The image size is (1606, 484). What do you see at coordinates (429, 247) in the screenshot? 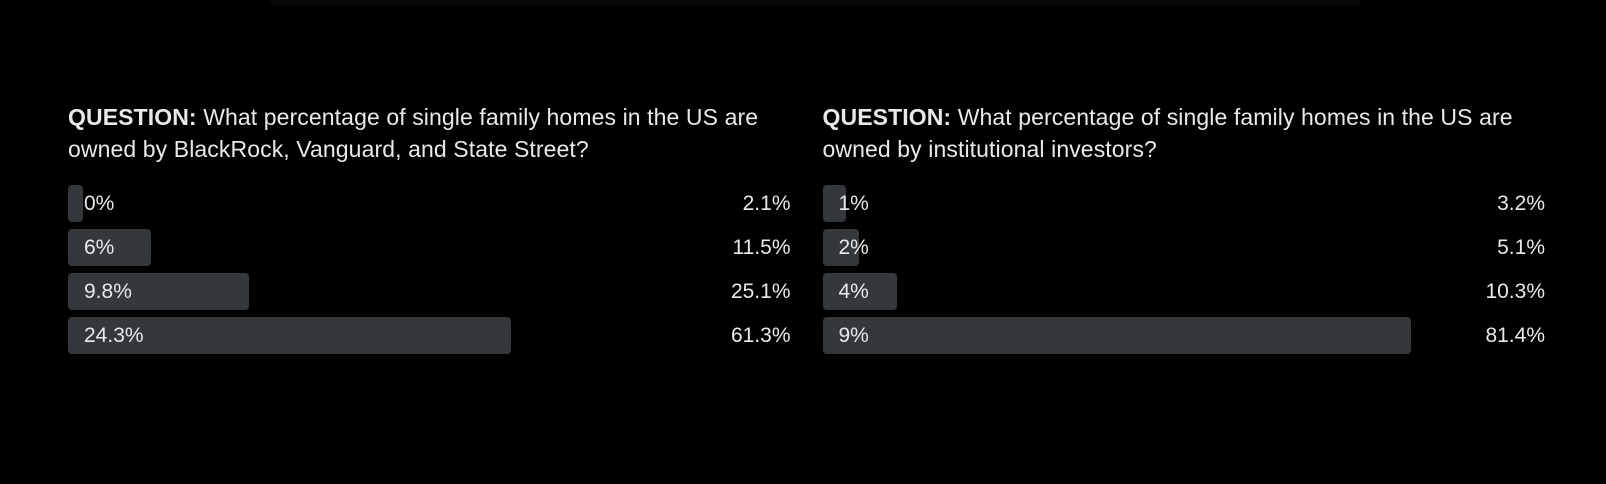
I see `poll-option-row: 6% 11.5%` at bounding box center [429, 247].